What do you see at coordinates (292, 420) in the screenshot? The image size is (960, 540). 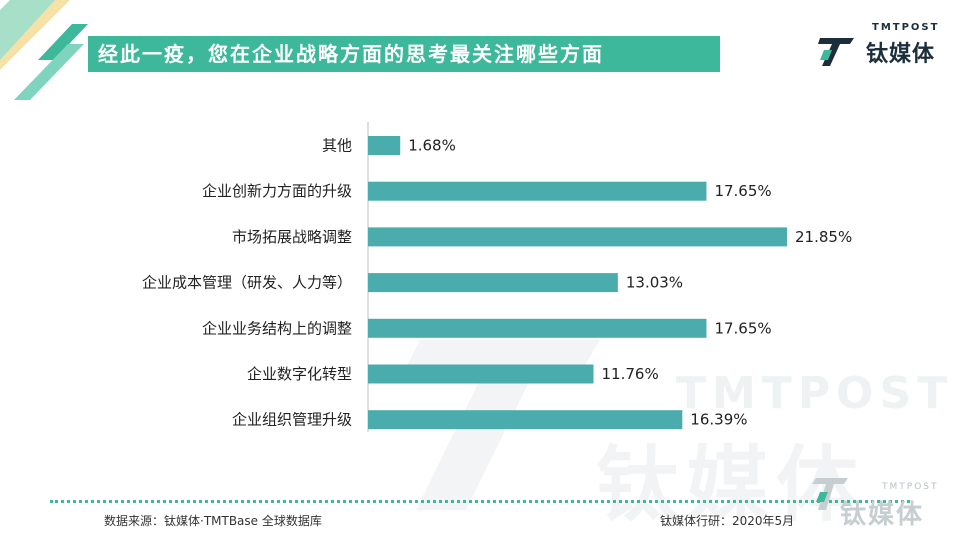 I see `category-label: 企业组织管理升级` at bounding box center [292, 420].